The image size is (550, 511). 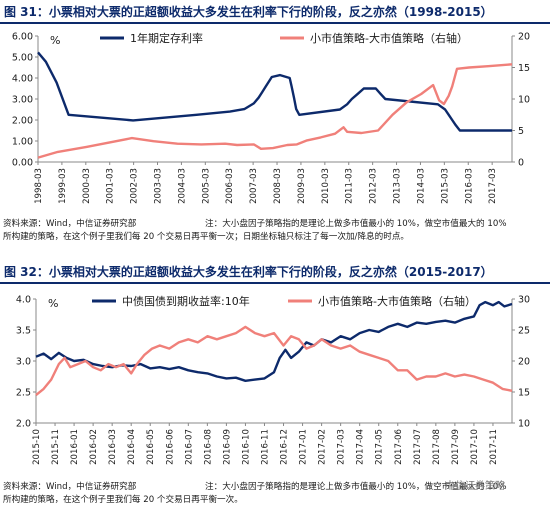 I want to click on x-tick-label: 2008-03, so click(x=278, y=186).